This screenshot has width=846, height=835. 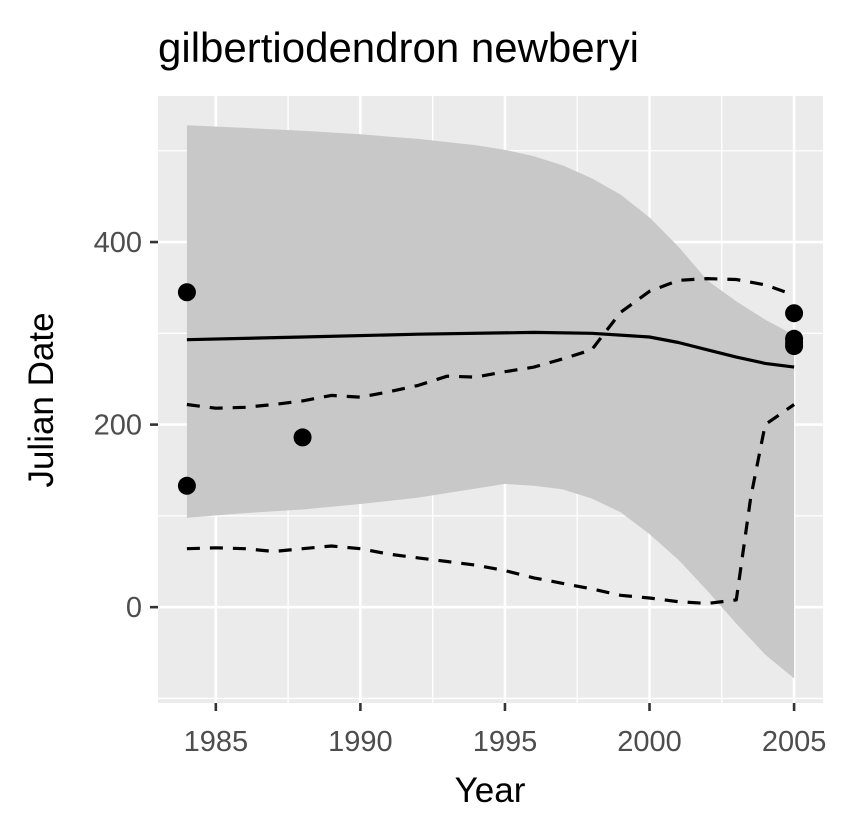 What do you see at coordinates (216, 742) in the screenshot?
I see `x-tick-label: 1985` at bounding box center [216, 742].